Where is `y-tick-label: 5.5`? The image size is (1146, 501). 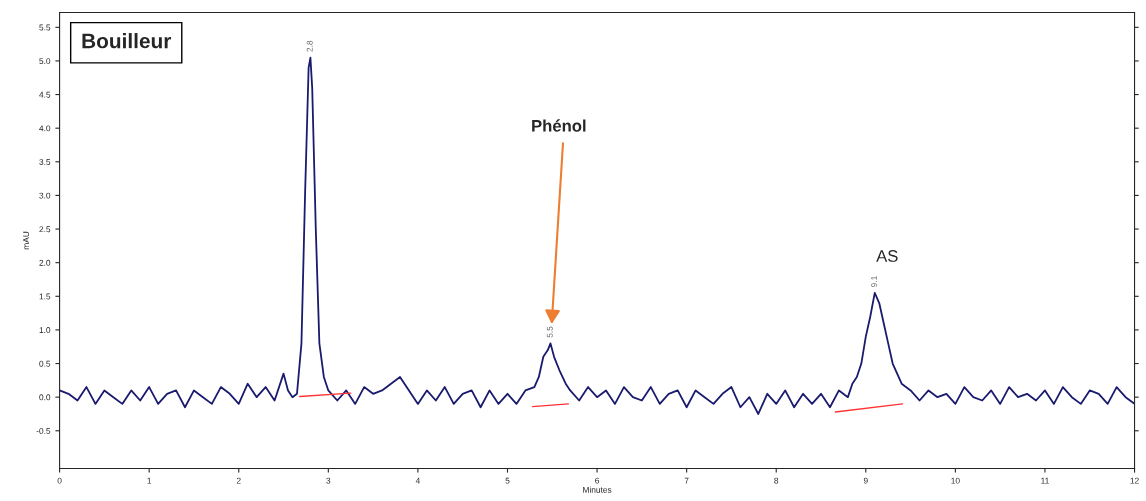 y-tick-label: 5.5 is located at coordinates (45, 27).